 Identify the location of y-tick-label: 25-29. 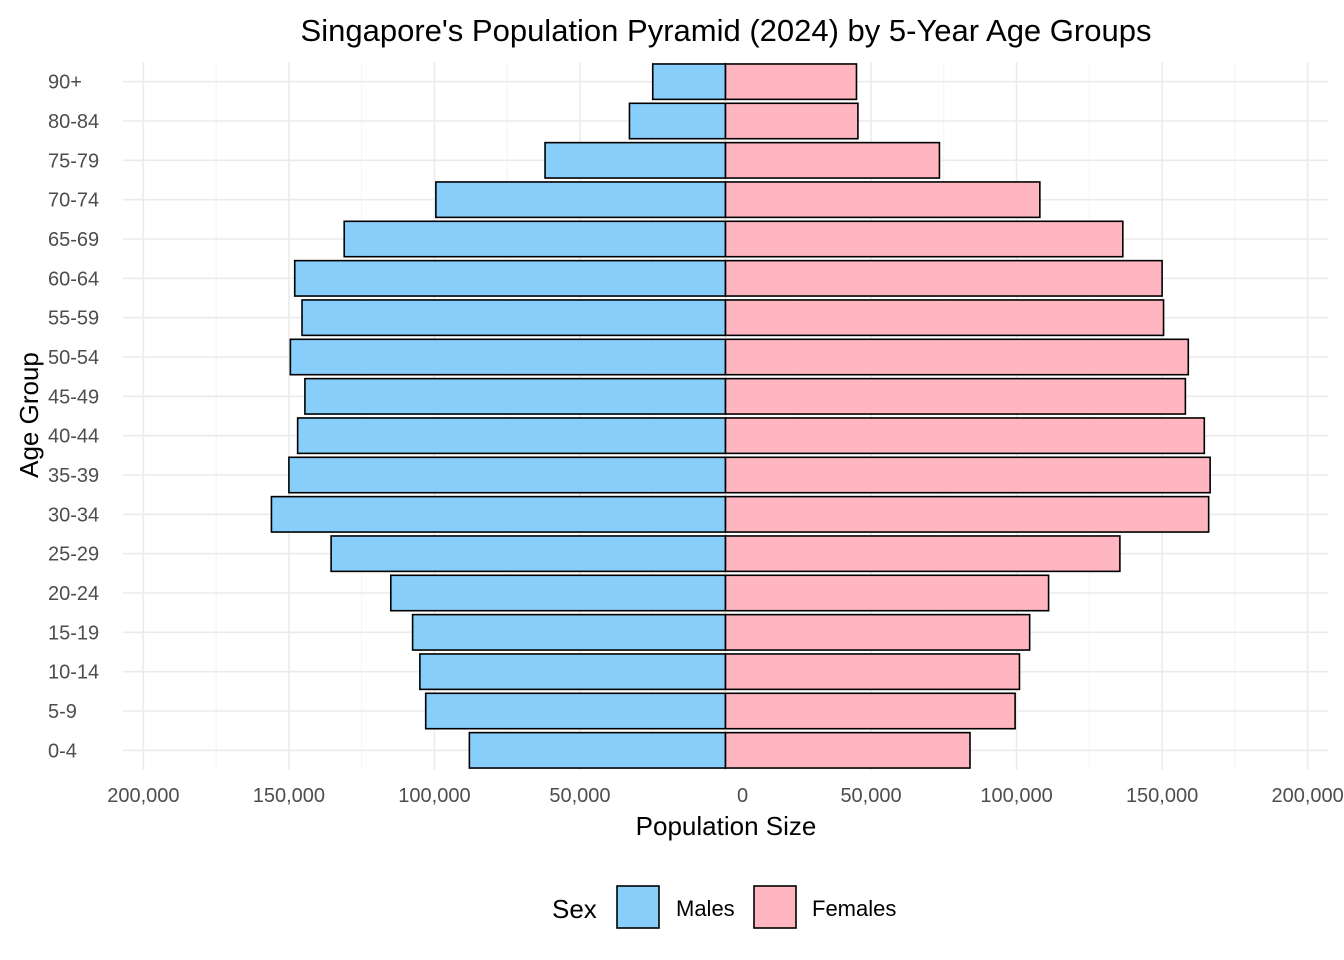
(73, 555).